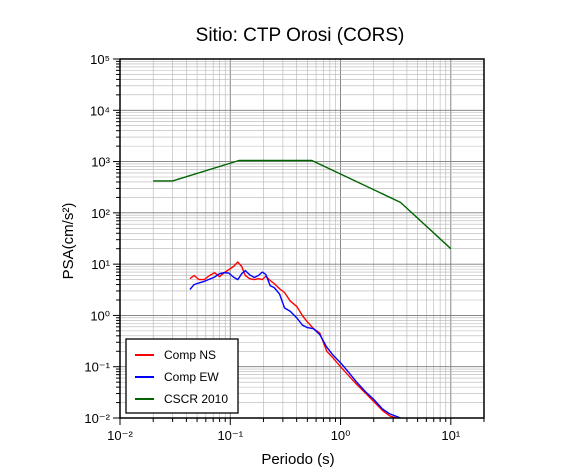  What do you see at coordinates (302, 204) in the screenshot?
I see `series-line-cscr-2010` at bounding box center [302, 204].